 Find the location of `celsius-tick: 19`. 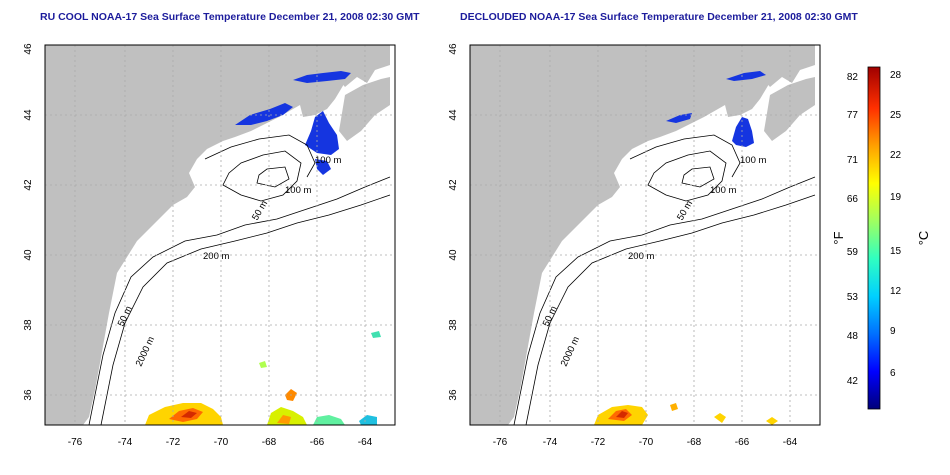

celsius-tick: 19 is located at coordinates (896, 197).